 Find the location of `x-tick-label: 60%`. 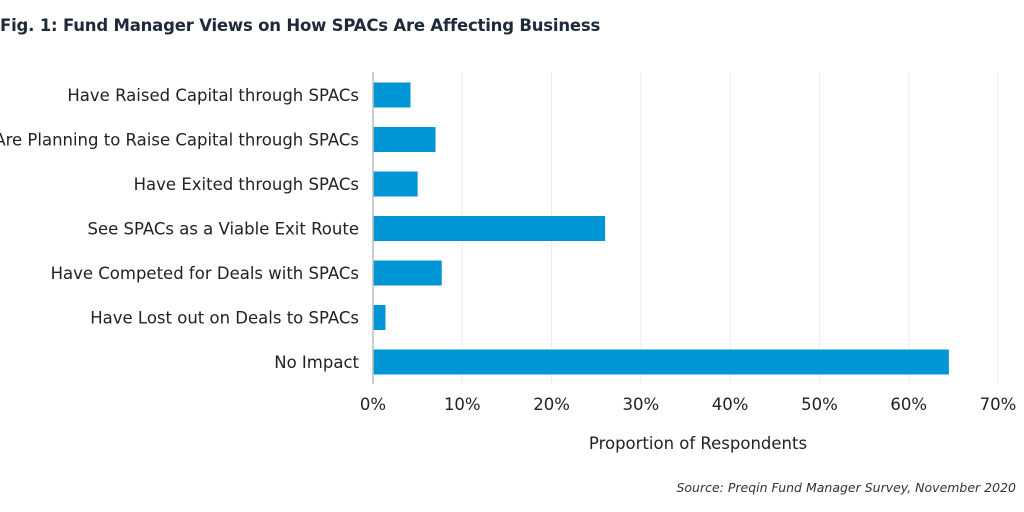

x-tick-label: 60% is located at coordinates (908, 404).